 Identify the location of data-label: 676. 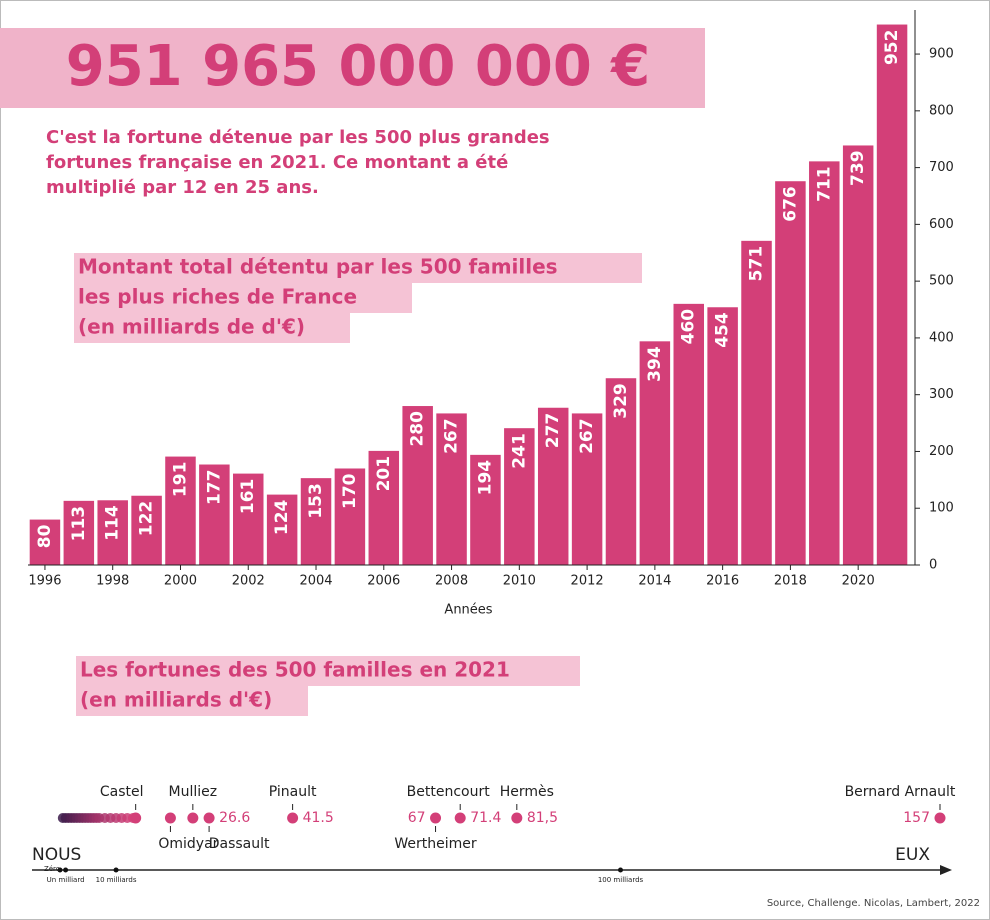
(790, 204).